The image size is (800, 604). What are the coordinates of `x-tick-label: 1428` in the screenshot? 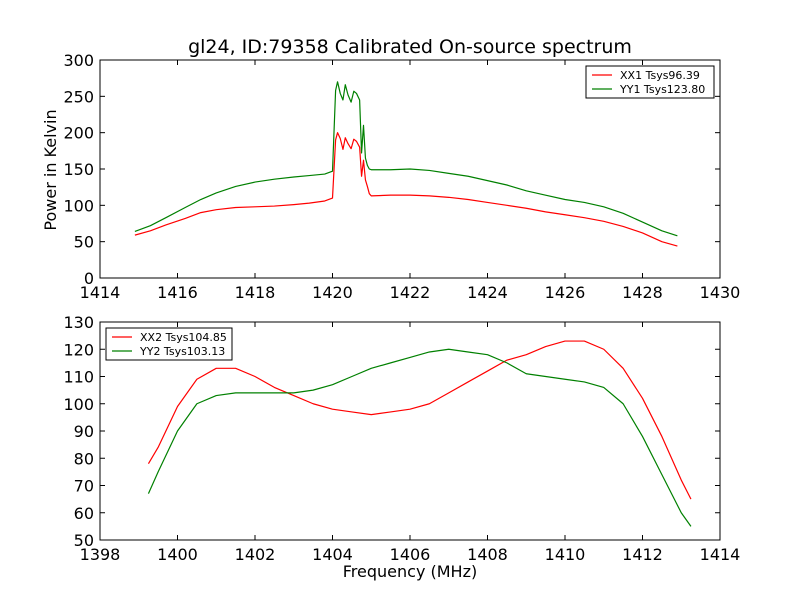 It's located at (642, 292).